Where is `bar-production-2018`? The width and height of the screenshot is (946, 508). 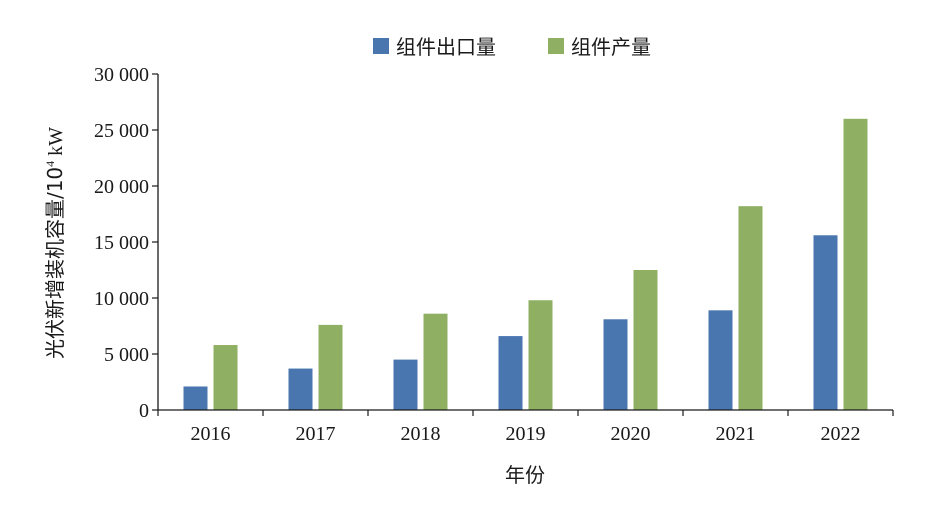 bar-production-2018 is located at coordinates (435, 361).